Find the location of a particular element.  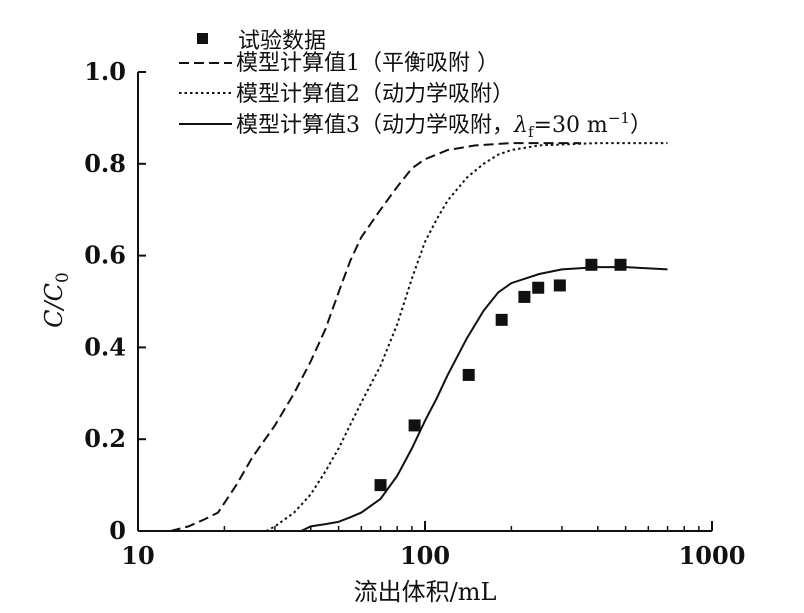

legend-label-model2: 模型计算值2（动力学吸附） is located at coordinates (375, 94).